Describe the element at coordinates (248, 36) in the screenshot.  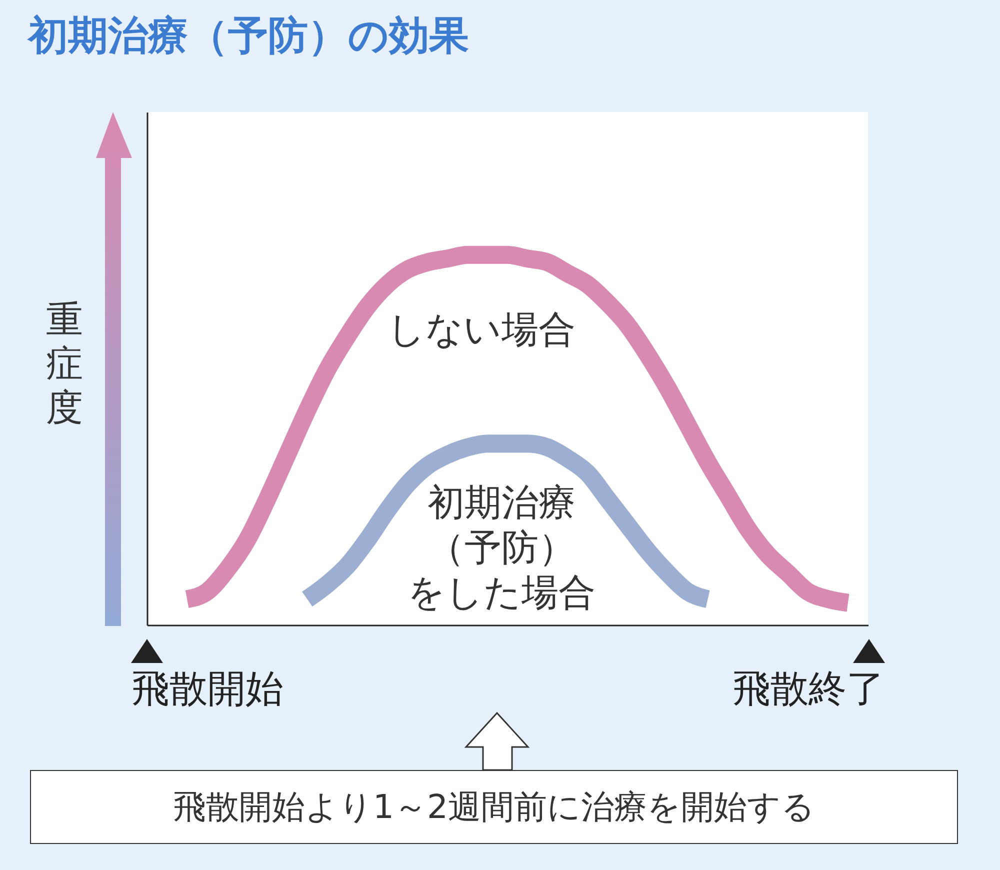
I see `chart-title: 初期治療（予防）の効果` at that location.